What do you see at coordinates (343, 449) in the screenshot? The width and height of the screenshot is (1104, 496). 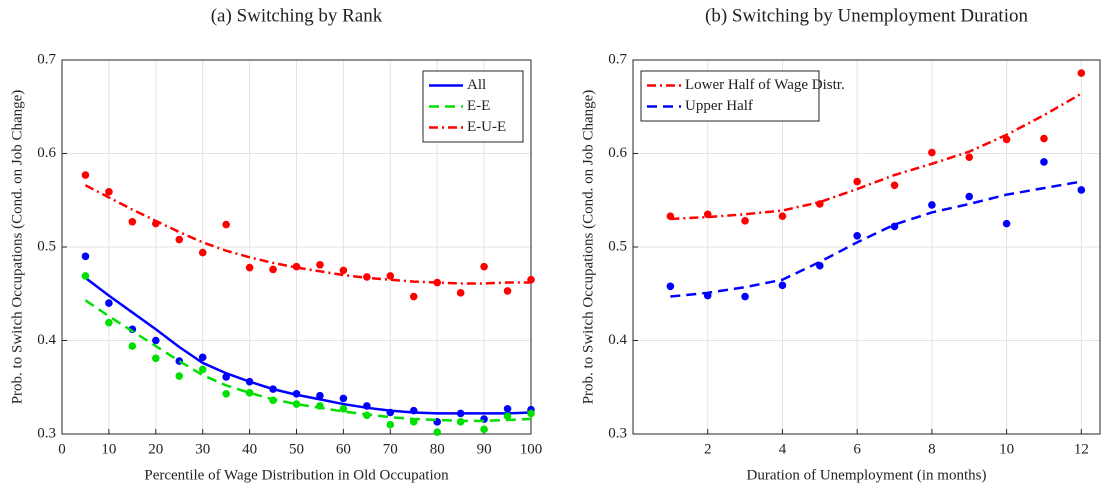 I see `x-tick-label: 60` at bounding box center [343, 449].